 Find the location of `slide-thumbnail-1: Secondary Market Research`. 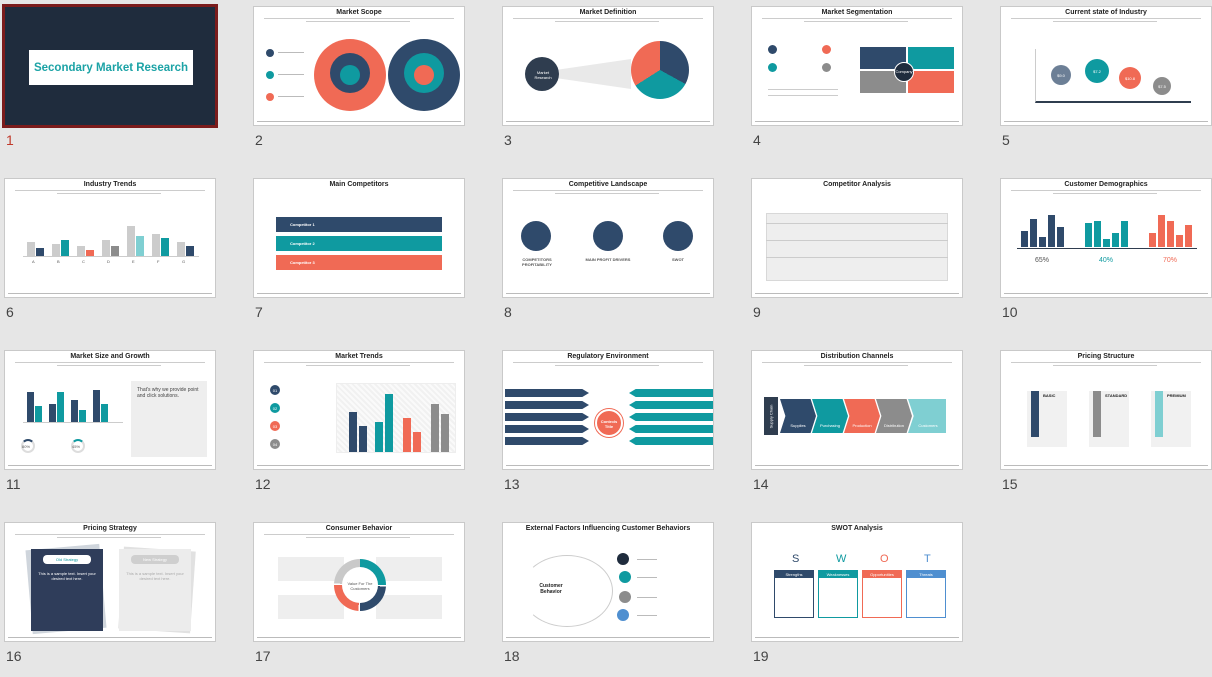

slide-thumbnail-1: Secondary Market Research is located at coordinates (110, 66).